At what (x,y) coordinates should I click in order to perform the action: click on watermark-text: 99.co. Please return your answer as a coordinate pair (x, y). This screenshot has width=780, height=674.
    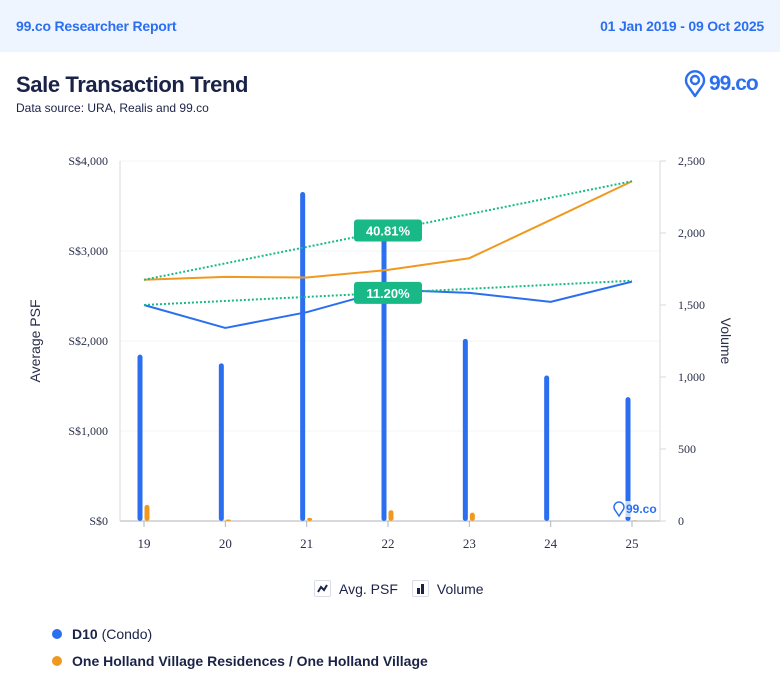
    Looking at the image, I should click on (641, 509).